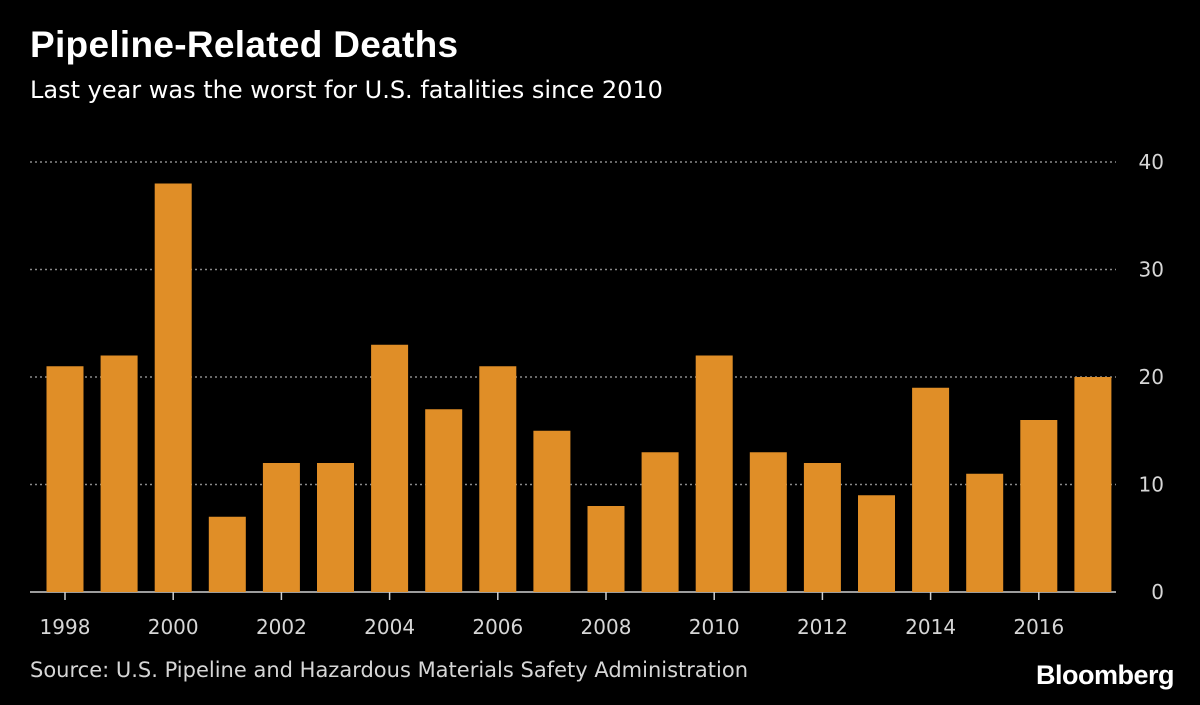  I want to click on bar-2013, so click(876, 543).